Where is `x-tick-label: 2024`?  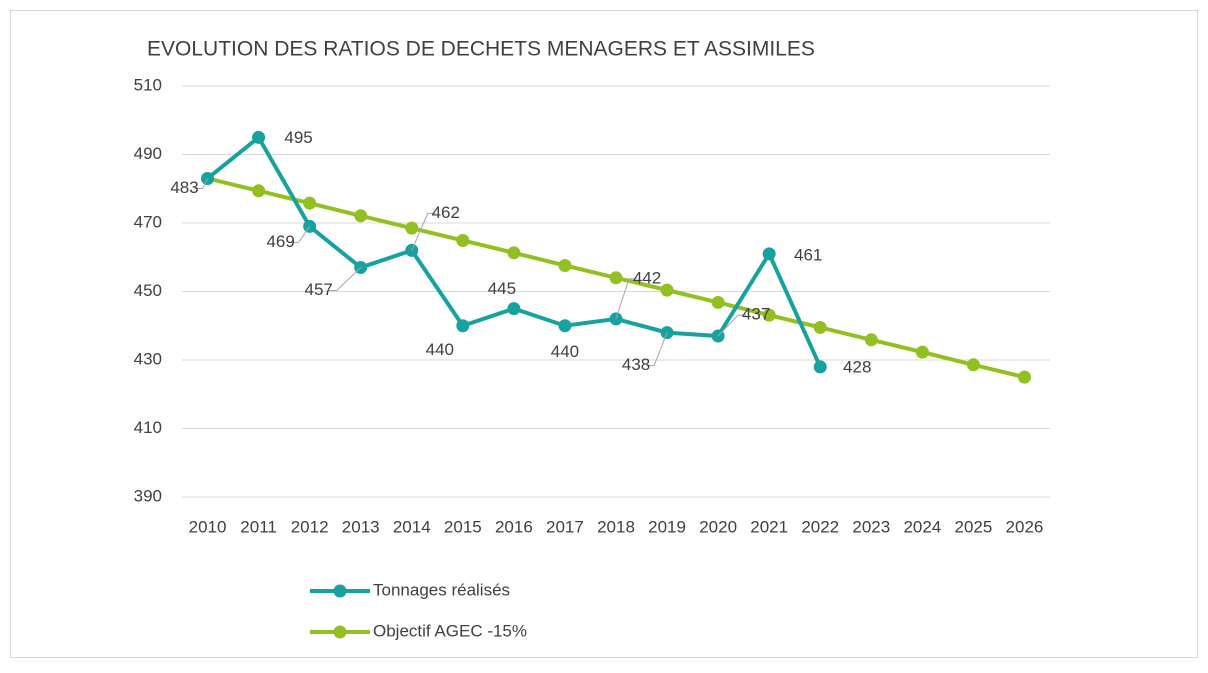
x-tick-label: 2024 is located at coordinates (922, 526).